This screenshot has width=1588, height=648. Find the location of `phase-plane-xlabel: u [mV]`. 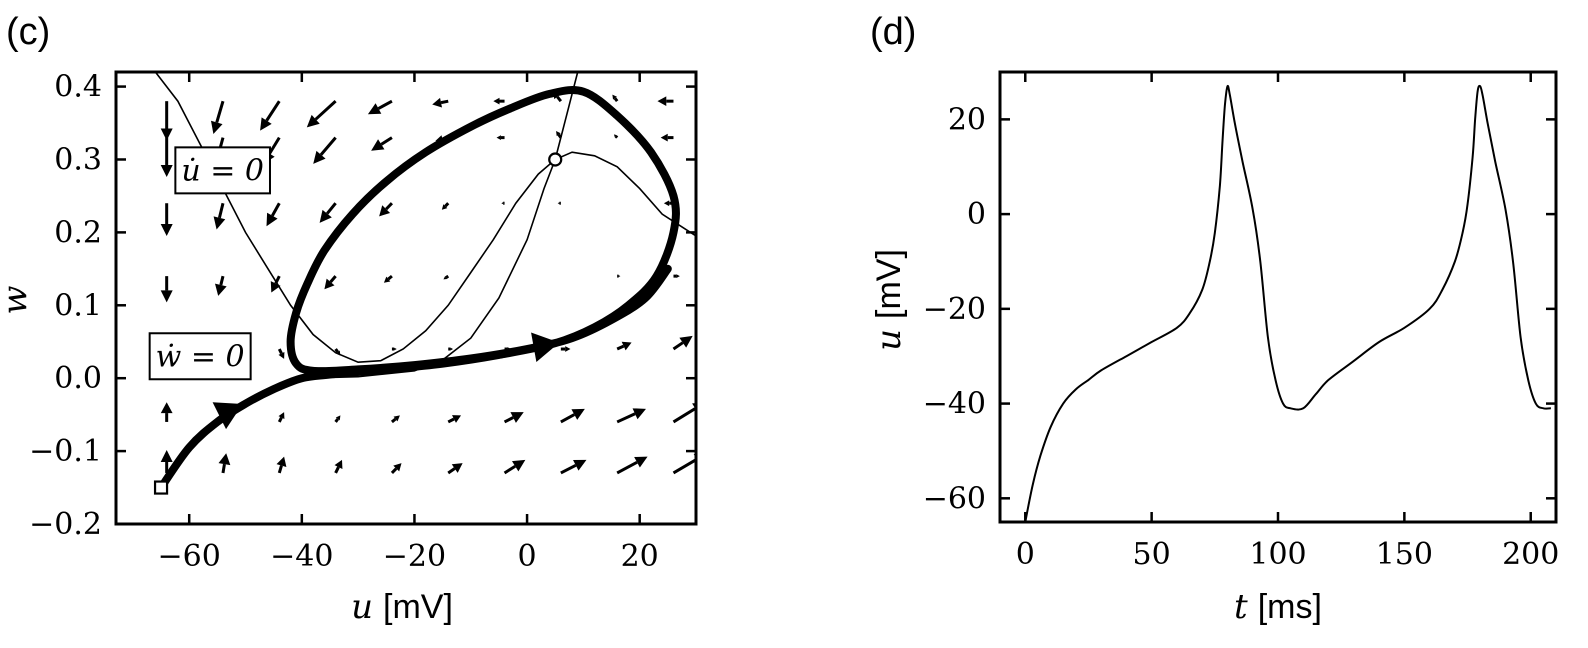

phase-plane-xlabel: u [mV] is located at coordinates (402, 607).